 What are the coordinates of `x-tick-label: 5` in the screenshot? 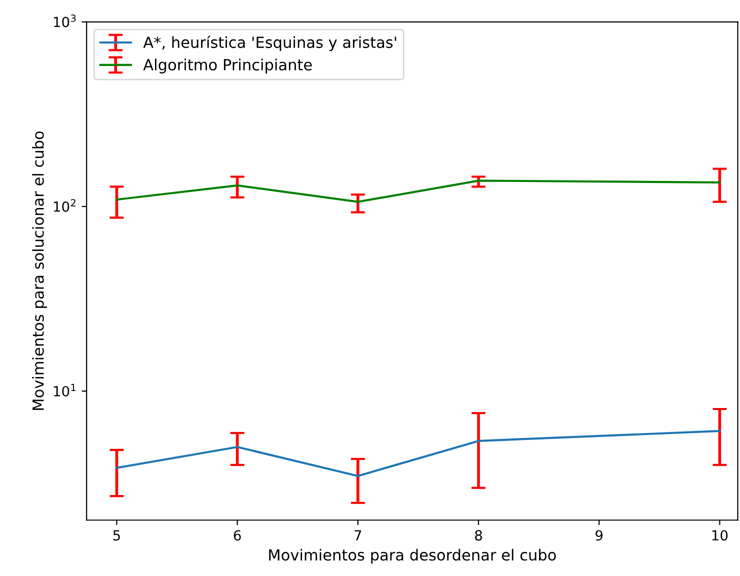 It's located at (116, 535).